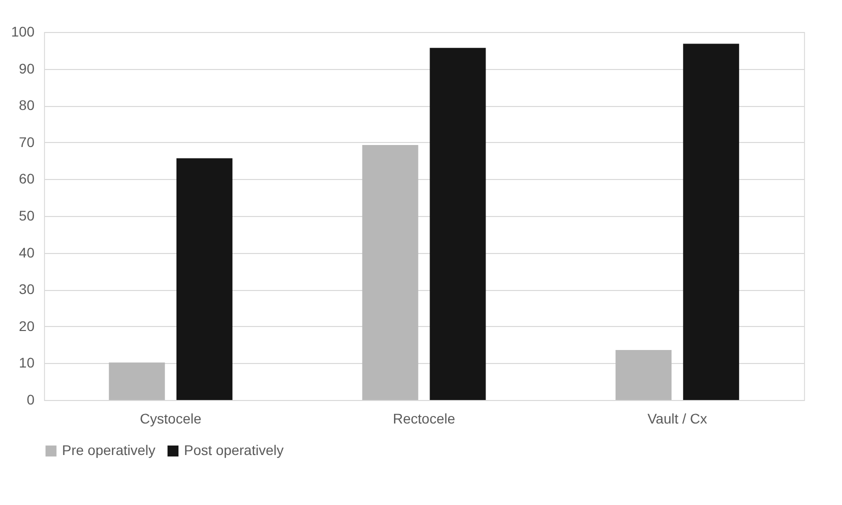 Image resolution: width=842 pixels, height=505 pixels. Describe the element at coordinates (109, 450) in the screenshot. I see `legend-label: Pre operatively` at that location.